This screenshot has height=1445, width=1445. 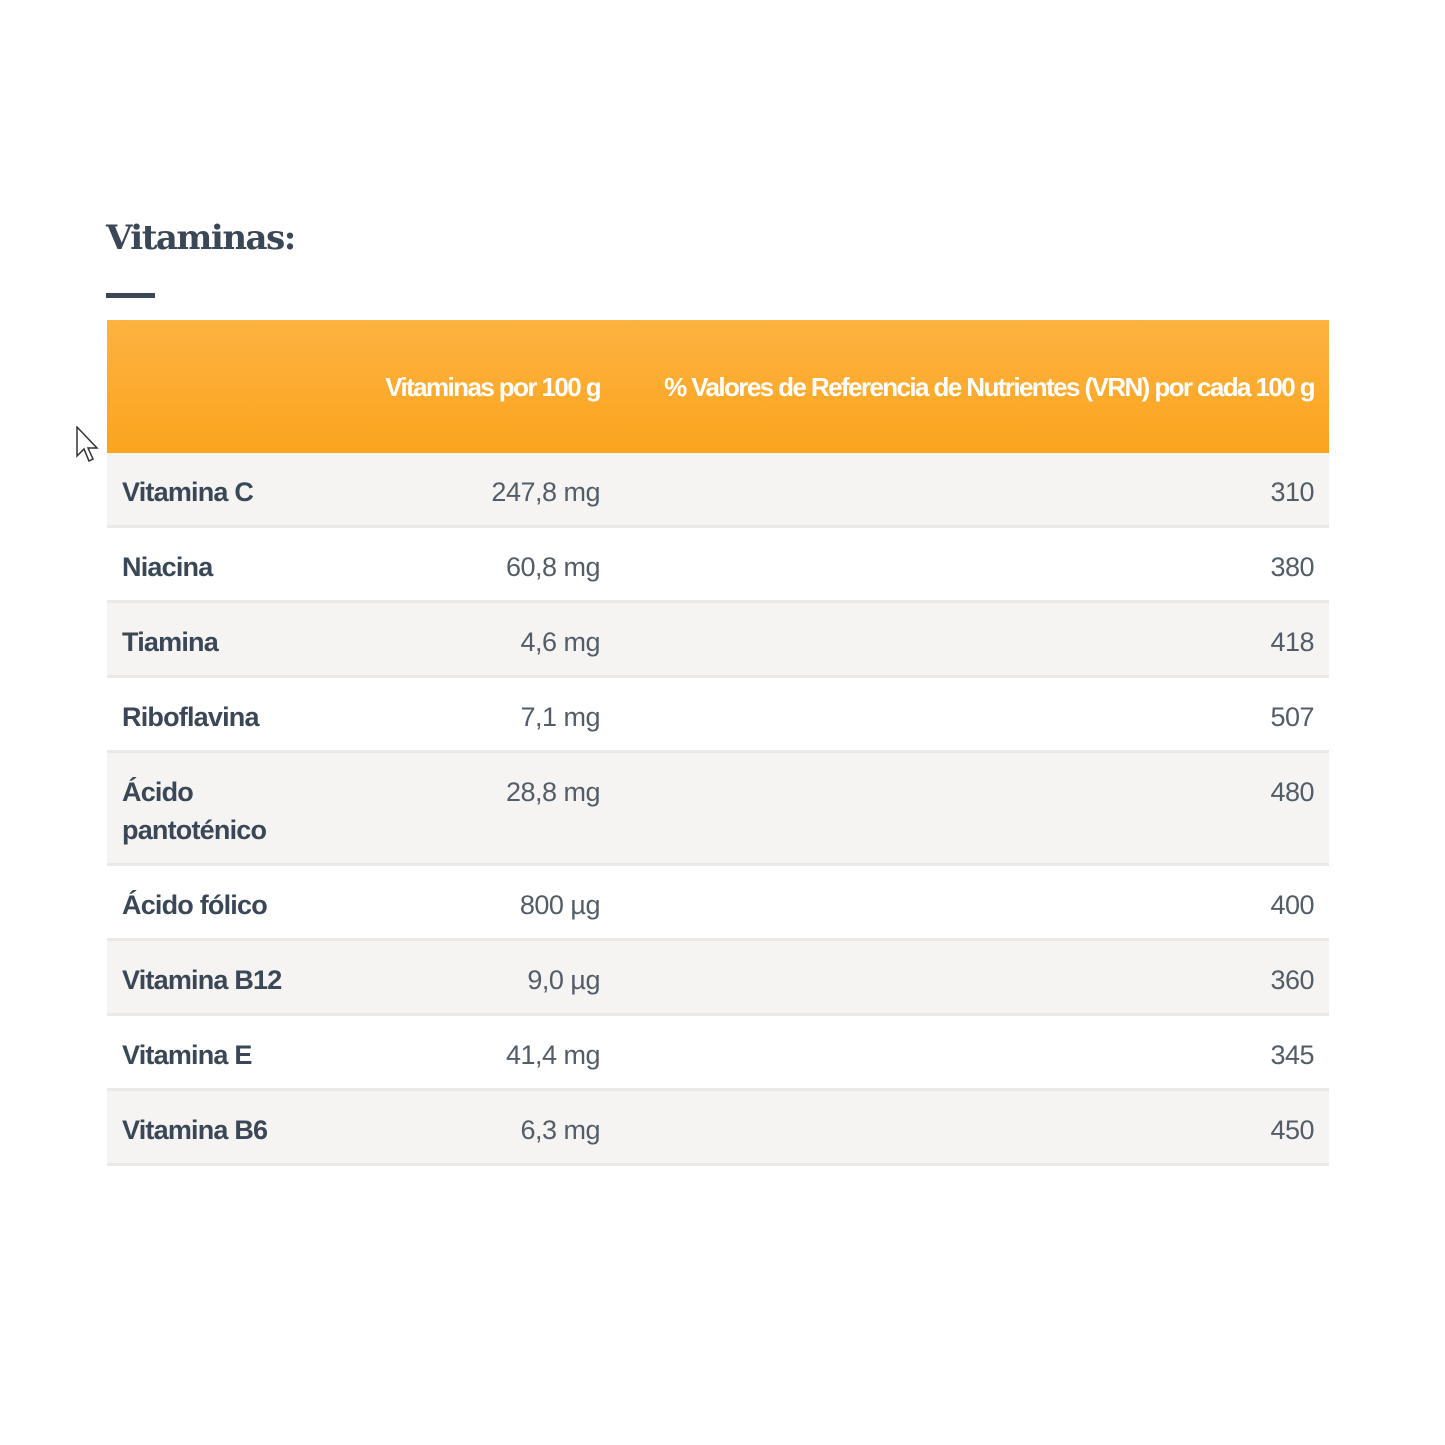 What do you see at coordinates (482, 639) in the screenshot?
I see `nutrient-amount: 4,6 mg` at bounding box center [482, 639].